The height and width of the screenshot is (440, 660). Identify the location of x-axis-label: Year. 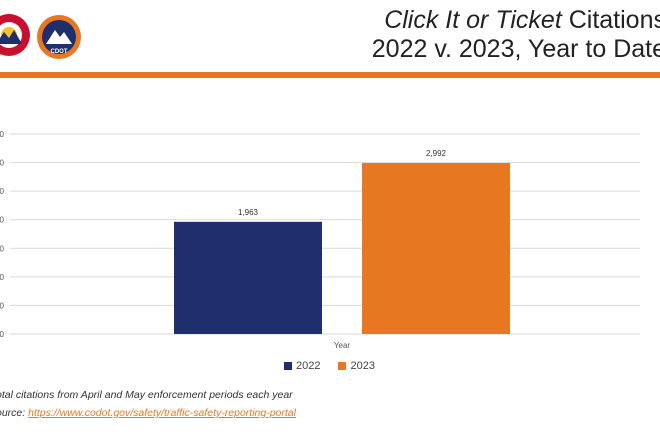
(342, 345).